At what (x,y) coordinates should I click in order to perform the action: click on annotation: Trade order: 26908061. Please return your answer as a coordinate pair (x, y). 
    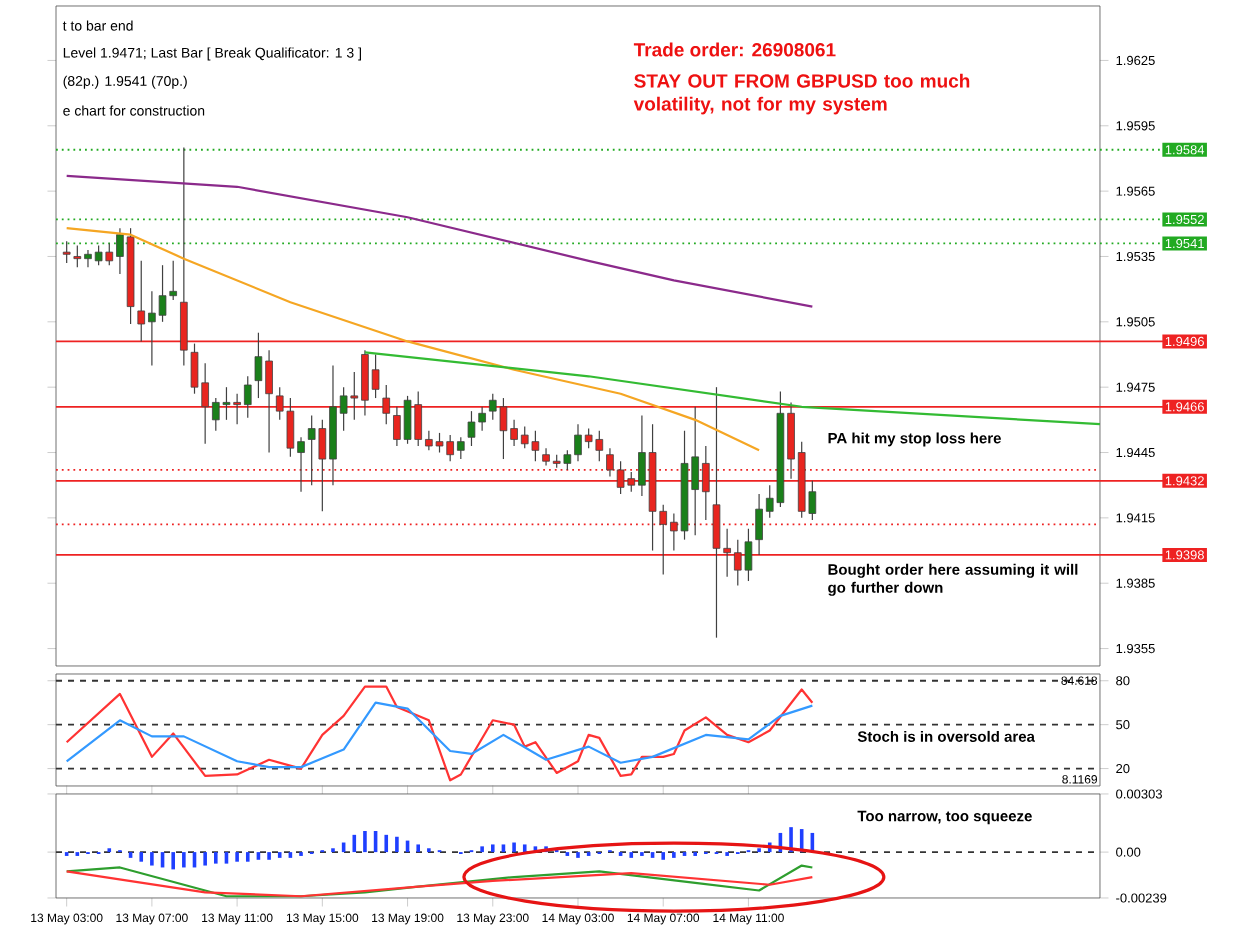
    Looking at the image, I should click on (734, 49).